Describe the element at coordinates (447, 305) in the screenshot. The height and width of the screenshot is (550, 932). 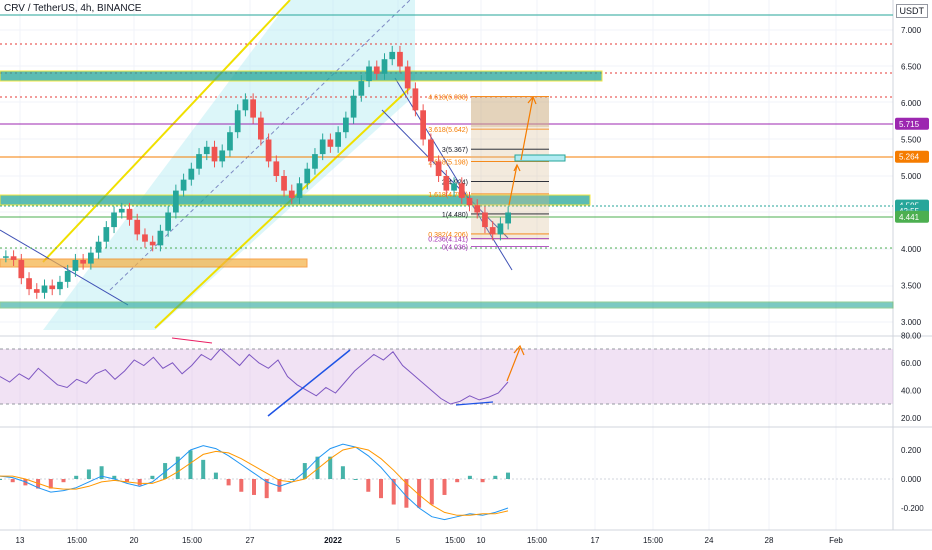
I see `bottom-support-zone` at that location.